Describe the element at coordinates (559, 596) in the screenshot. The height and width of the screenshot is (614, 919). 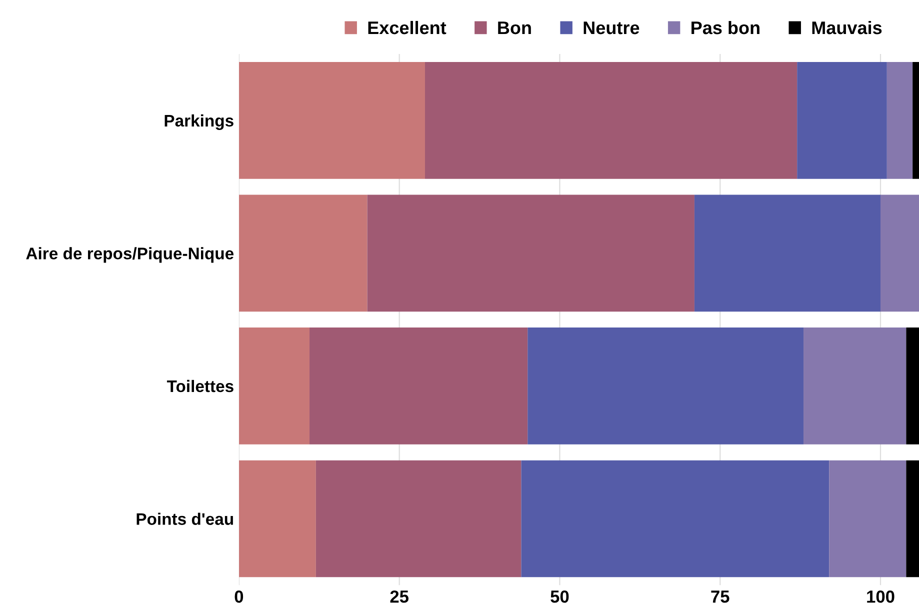
I see `x-tick-label: 50` at that location.